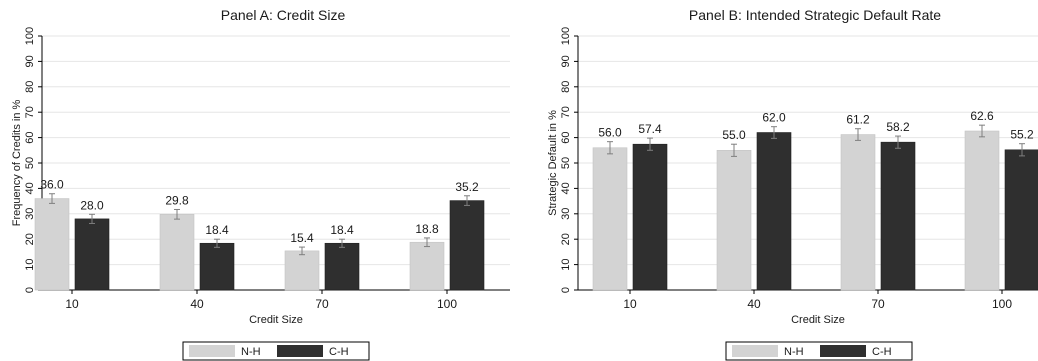 This screenshot has width=1038, height=361. Describe the element at coordinates (774, 118) in the screenshot. I see `data-label: 62.0` at that location.